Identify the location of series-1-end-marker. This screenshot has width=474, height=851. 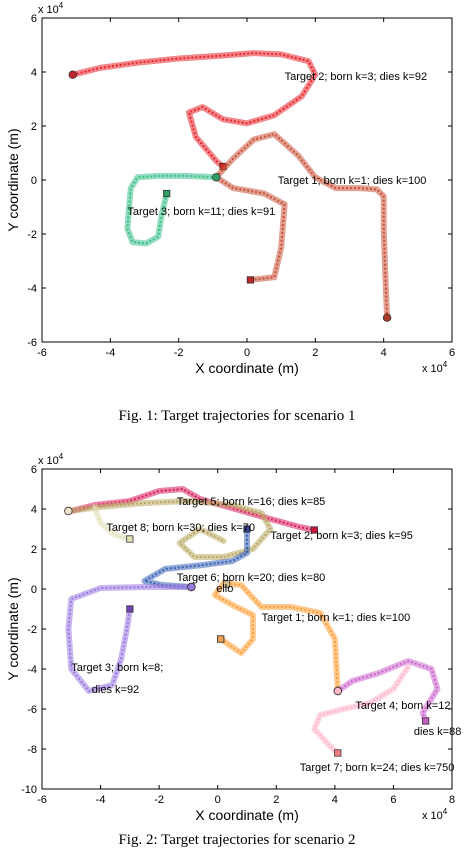
(314, 530).